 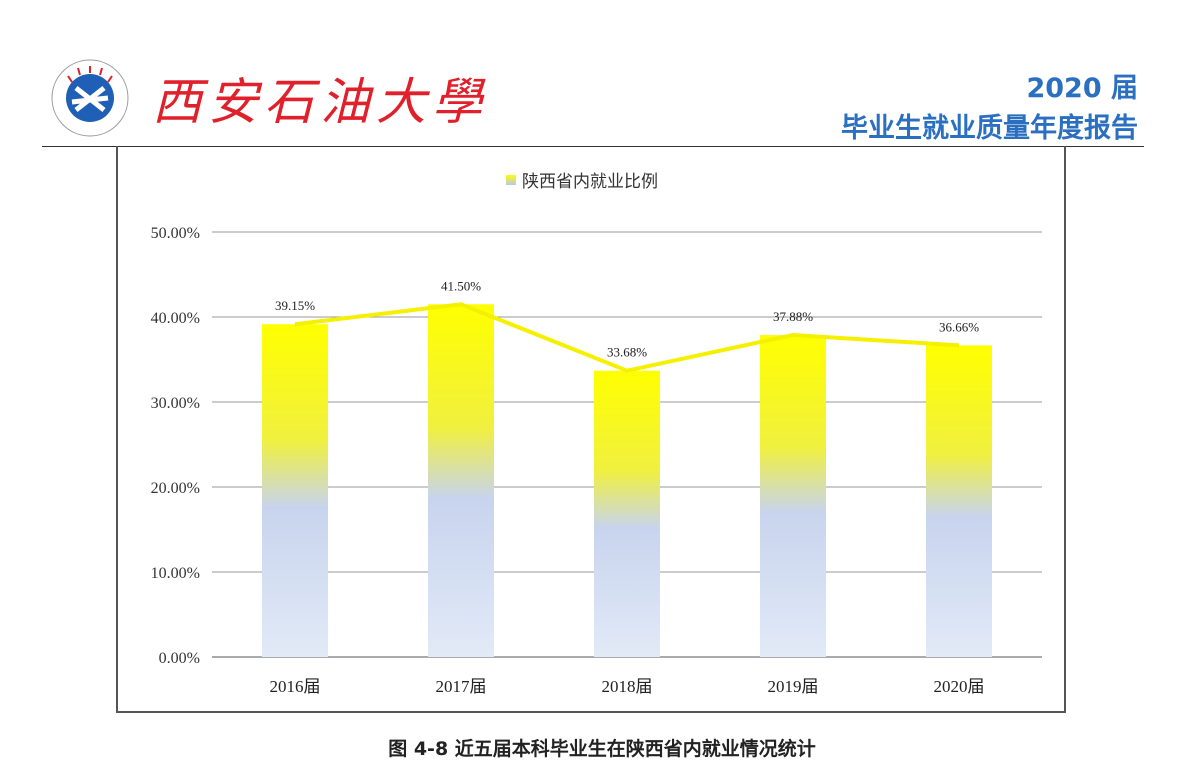 What do you see at coordinates (793, 316) in the screenshot?
I see `data-label: 37.88%` at bounding box center [793, 316].